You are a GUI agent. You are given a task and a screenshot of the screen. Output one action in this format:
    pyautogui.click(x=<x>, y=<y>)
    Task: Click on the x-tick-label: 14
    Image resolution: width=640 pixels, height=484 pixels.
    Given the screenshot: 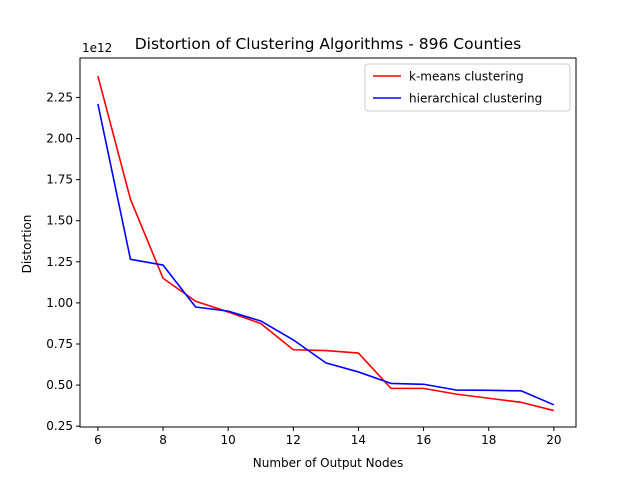 What is the action you would take?
    pyautogui.click(x=358, y=440)
    